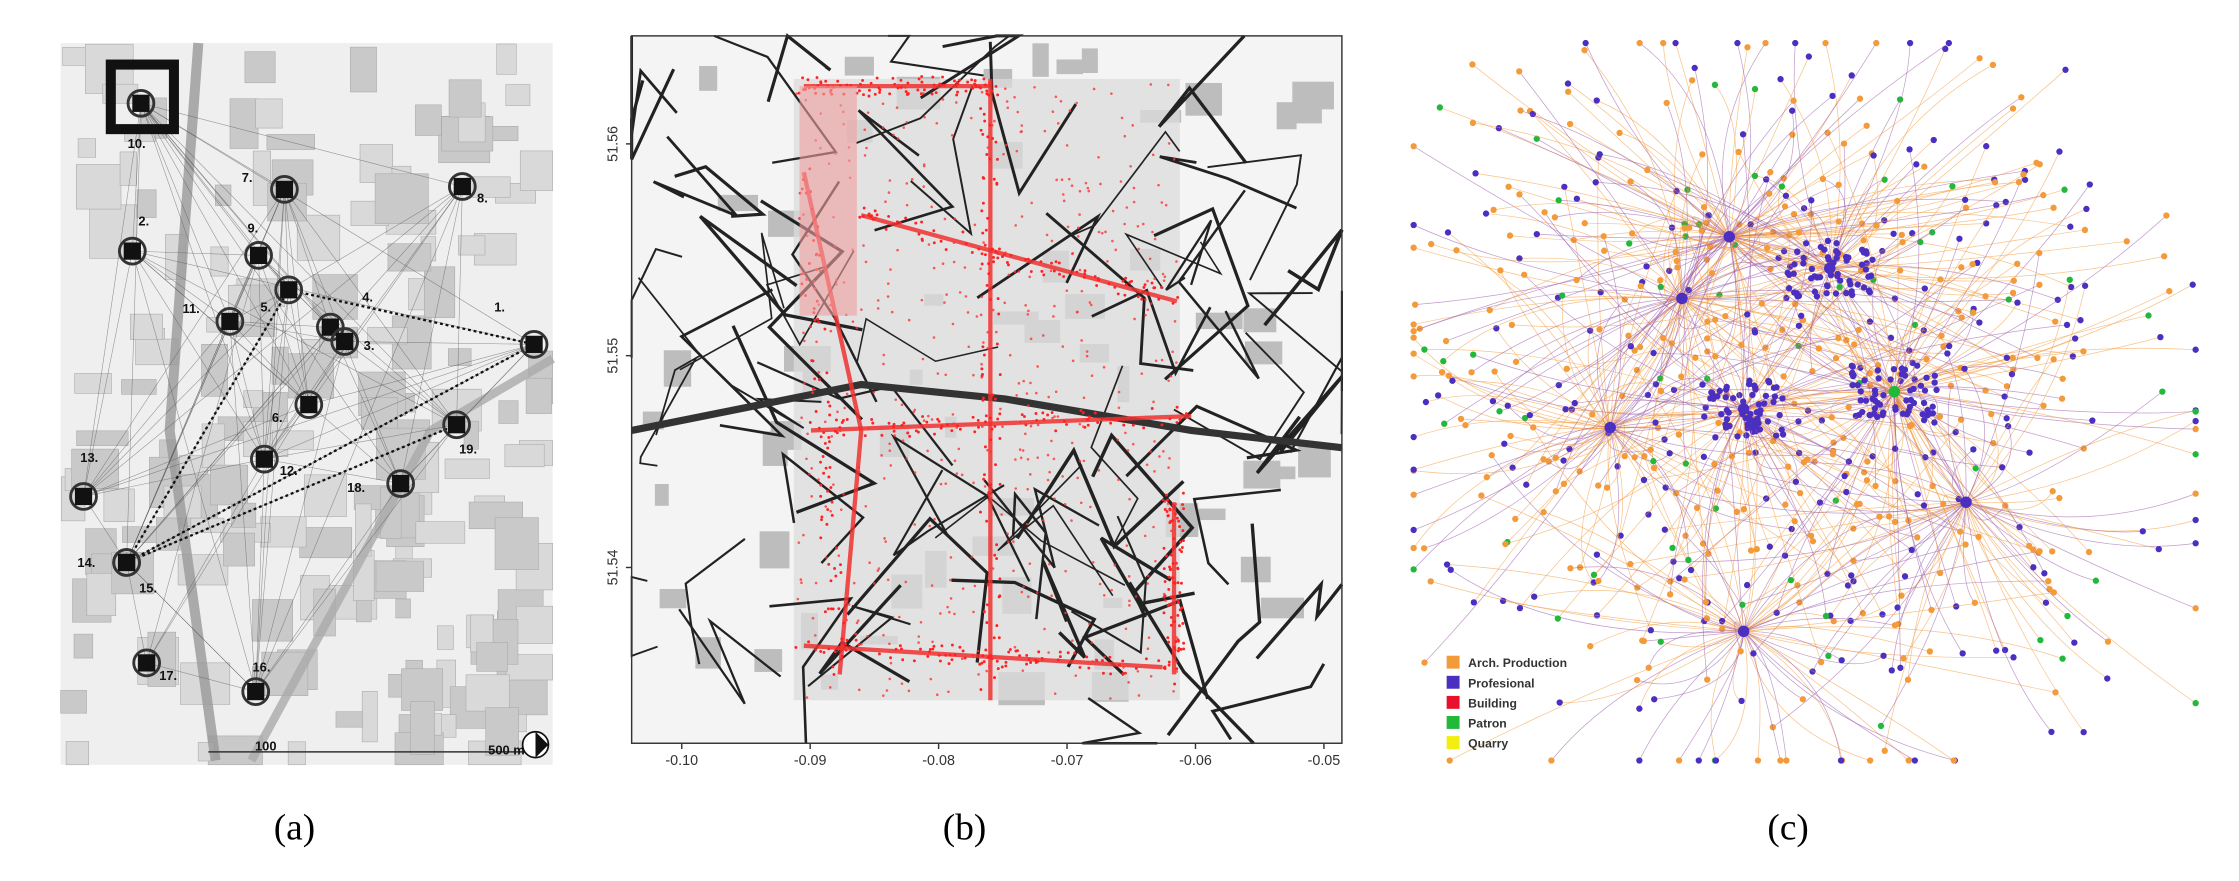 This screenshot has width=2239, height=881. Describe the element at coordinates (1033, 119) in the screenshot. I see `street` at that location.